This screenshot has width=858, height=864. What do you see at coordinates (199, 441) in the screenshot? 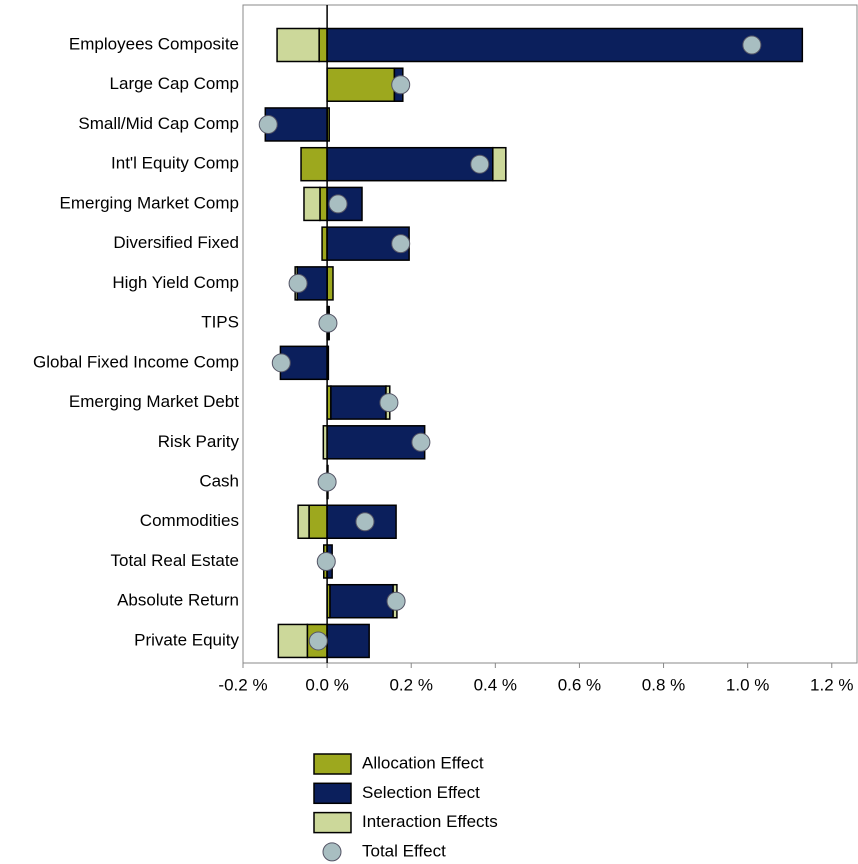
I see `y-tick-label: Risk Parity` at bounding box center [199, 441].